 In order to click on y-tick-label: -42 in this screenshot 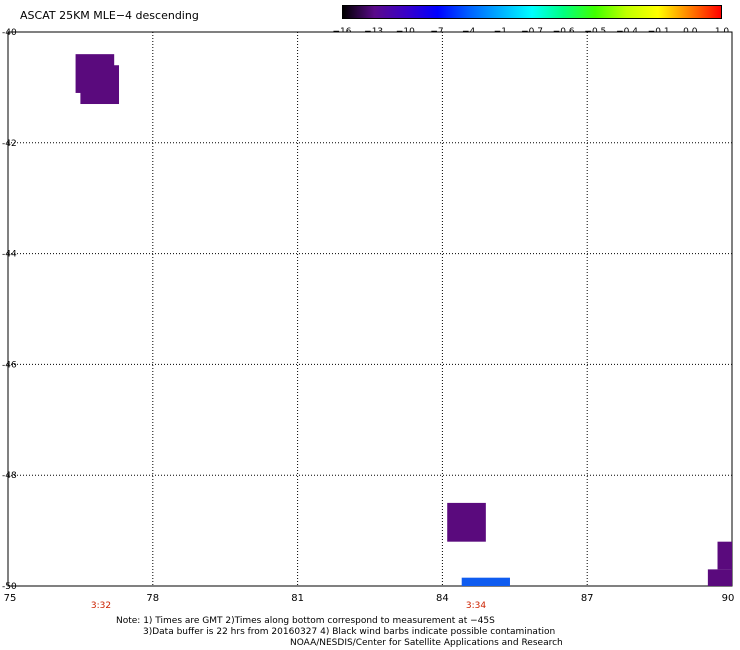, I will do `click(9, 144)`.